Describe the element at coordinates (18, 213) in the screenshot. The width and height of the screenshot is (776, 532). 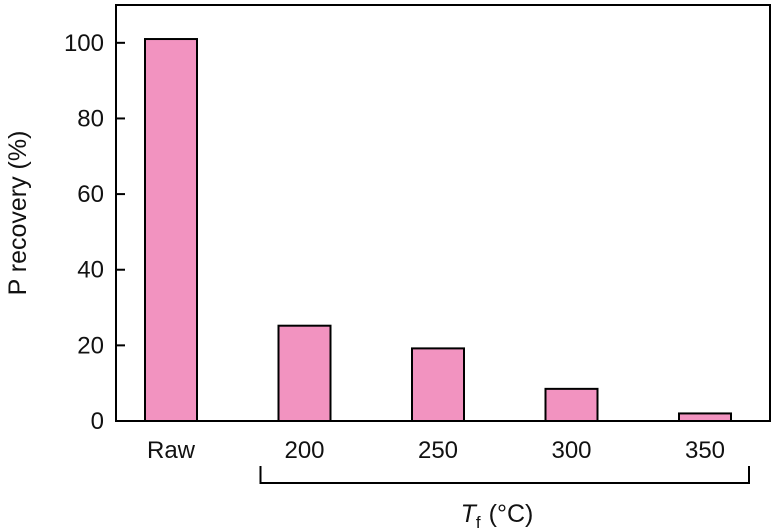
I see `y-axis-title: P recovery (%)` at that location.